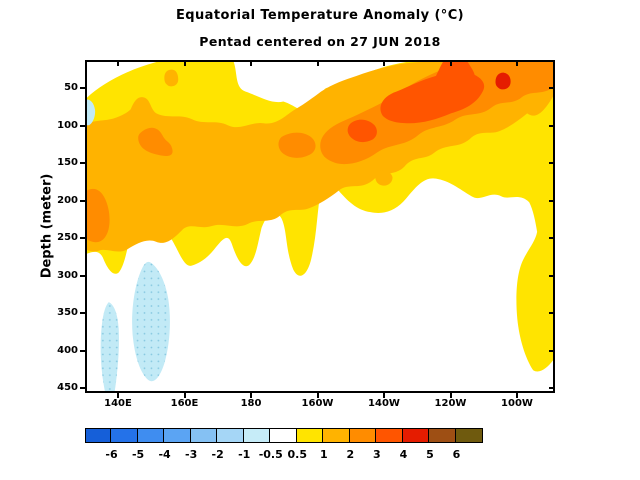  What do you see at coordinates (517, 403) in the screenshot?
I see `x-tick-label: 100W` at bounding box center [517, 403].